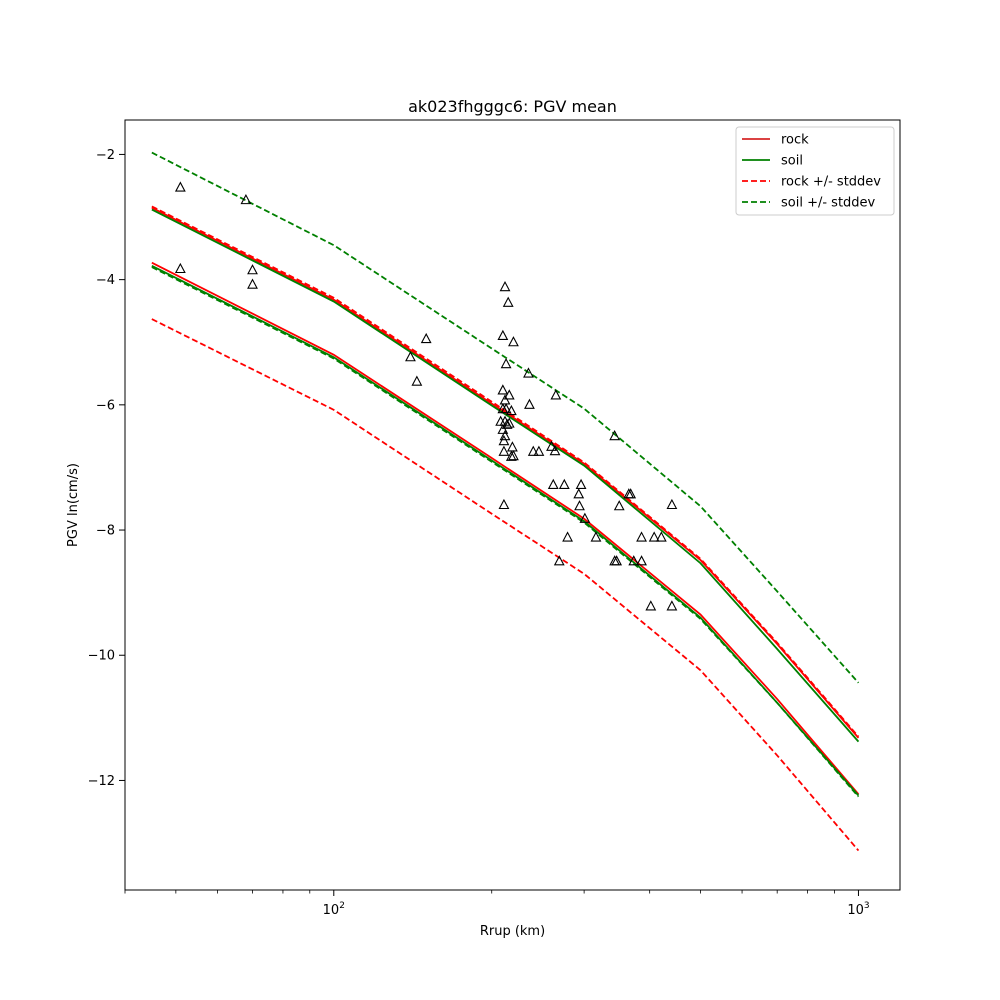 This screenshot has height=1000, width=1000. Describe the element at coordinates (105, 280) in the screenshot. I see `y-tick-label: −4` at that location.